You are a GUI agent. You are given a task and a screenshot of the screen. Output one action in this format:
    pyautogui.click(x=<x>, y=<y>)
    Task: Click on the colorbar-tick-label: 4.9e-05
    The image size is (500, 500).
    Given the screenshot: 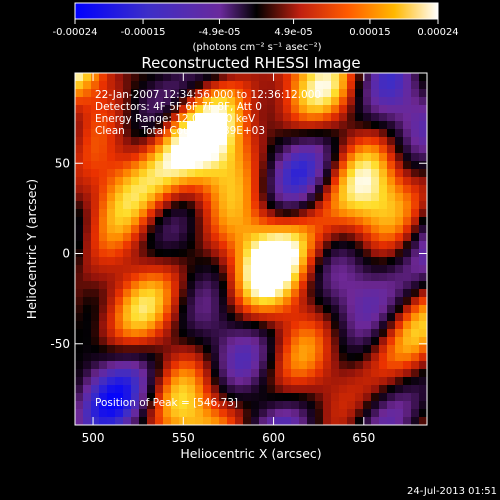 What is the action you would take?
    pyautogui.click(x=293, y=32)
    